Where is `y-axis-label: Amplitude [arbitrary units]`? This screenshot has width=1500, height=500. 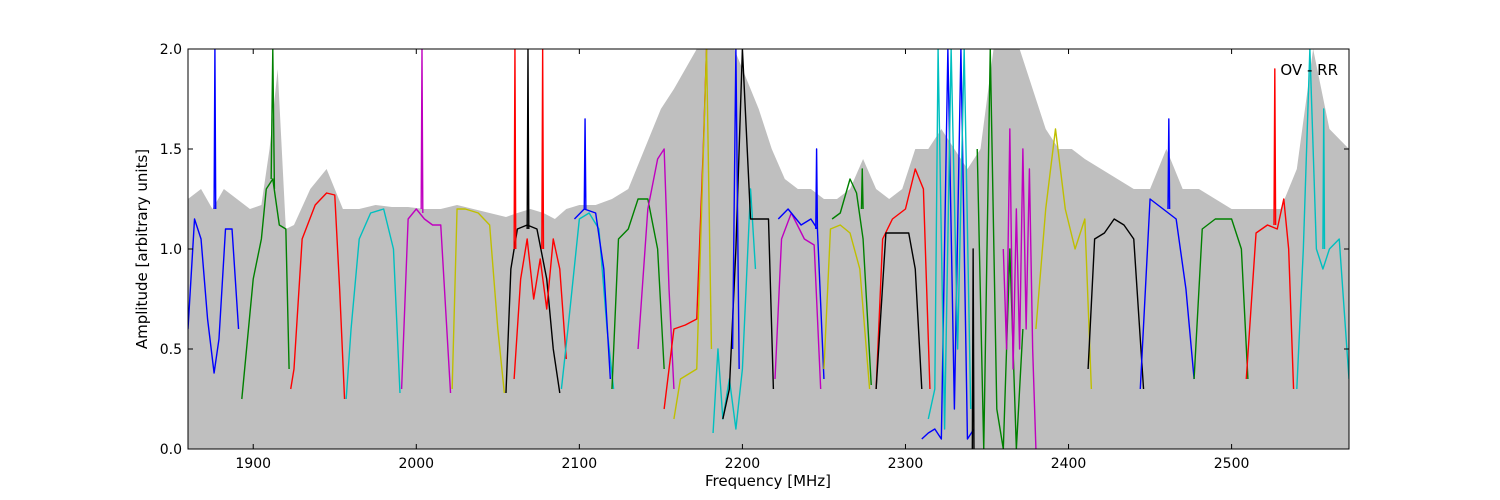 y-axis-label: Amplitude [arbitrary units] is located at coordinates (142, 249).